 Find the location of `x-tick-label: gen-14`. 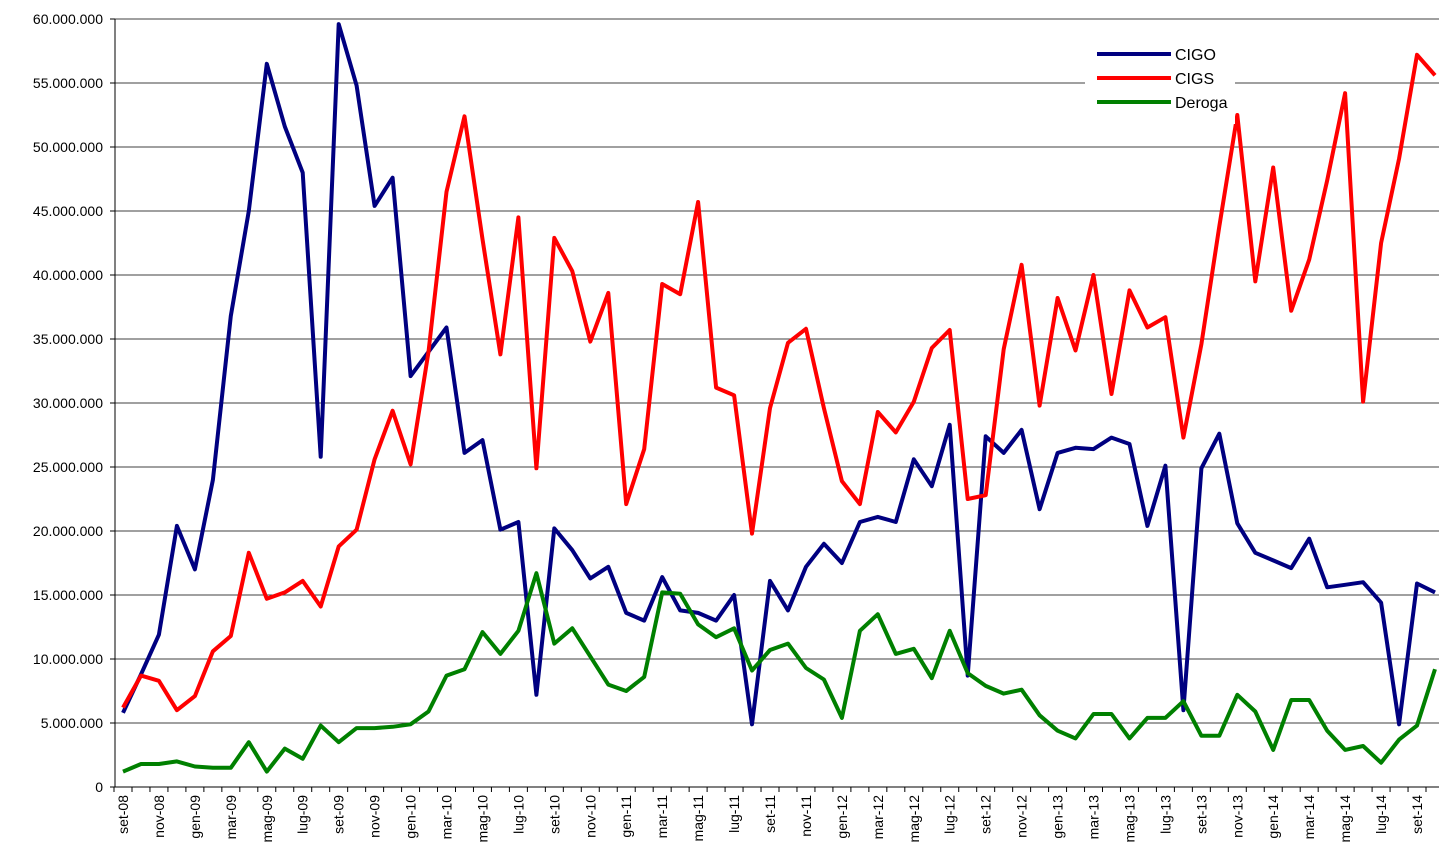

x-tick-label: gen-14 is located at coordinates (1273, 817).